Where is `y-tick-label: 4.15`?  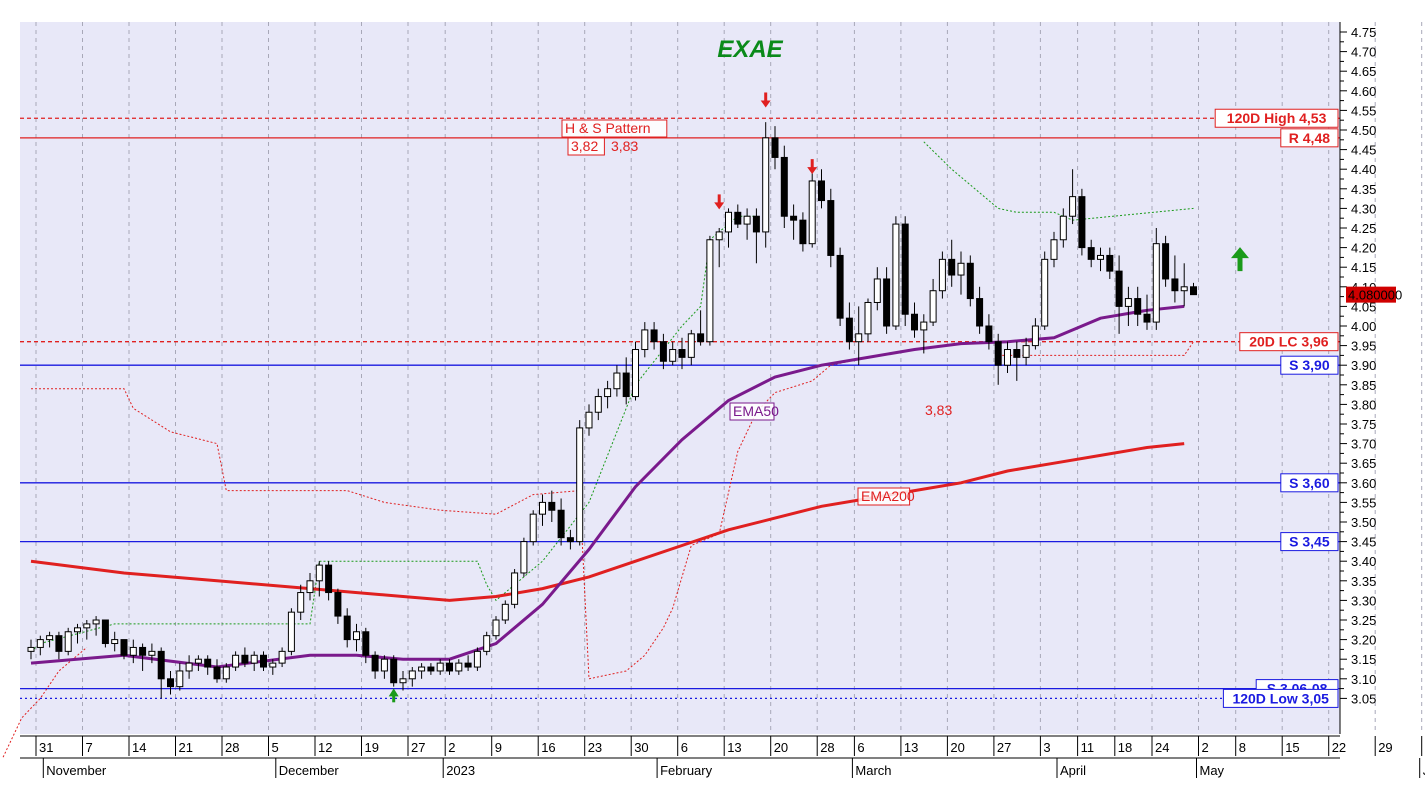
y-tick-label: 4.15 is located at coordinates (1363, 267).